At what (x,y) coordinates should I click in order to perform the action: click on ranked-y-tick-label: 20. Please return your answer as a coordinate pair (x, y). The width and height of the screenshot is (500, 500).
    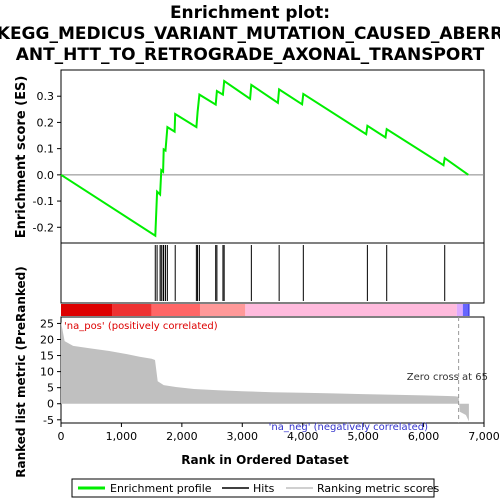
    Looking at the image, I should click on (47, 339).